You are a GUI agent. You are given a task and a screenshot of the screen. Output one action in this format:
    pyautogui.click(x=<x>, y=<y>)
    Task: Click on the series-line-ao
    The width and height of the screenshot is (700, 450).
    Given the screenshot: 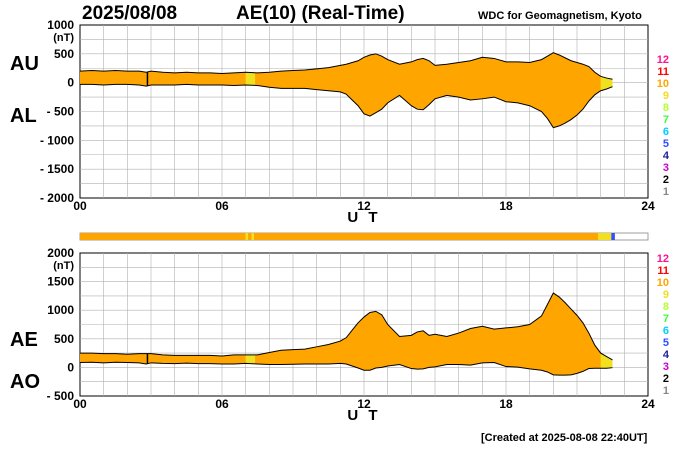 What is the action you would take?
    pyautogui.click(x=346, y=368)
    